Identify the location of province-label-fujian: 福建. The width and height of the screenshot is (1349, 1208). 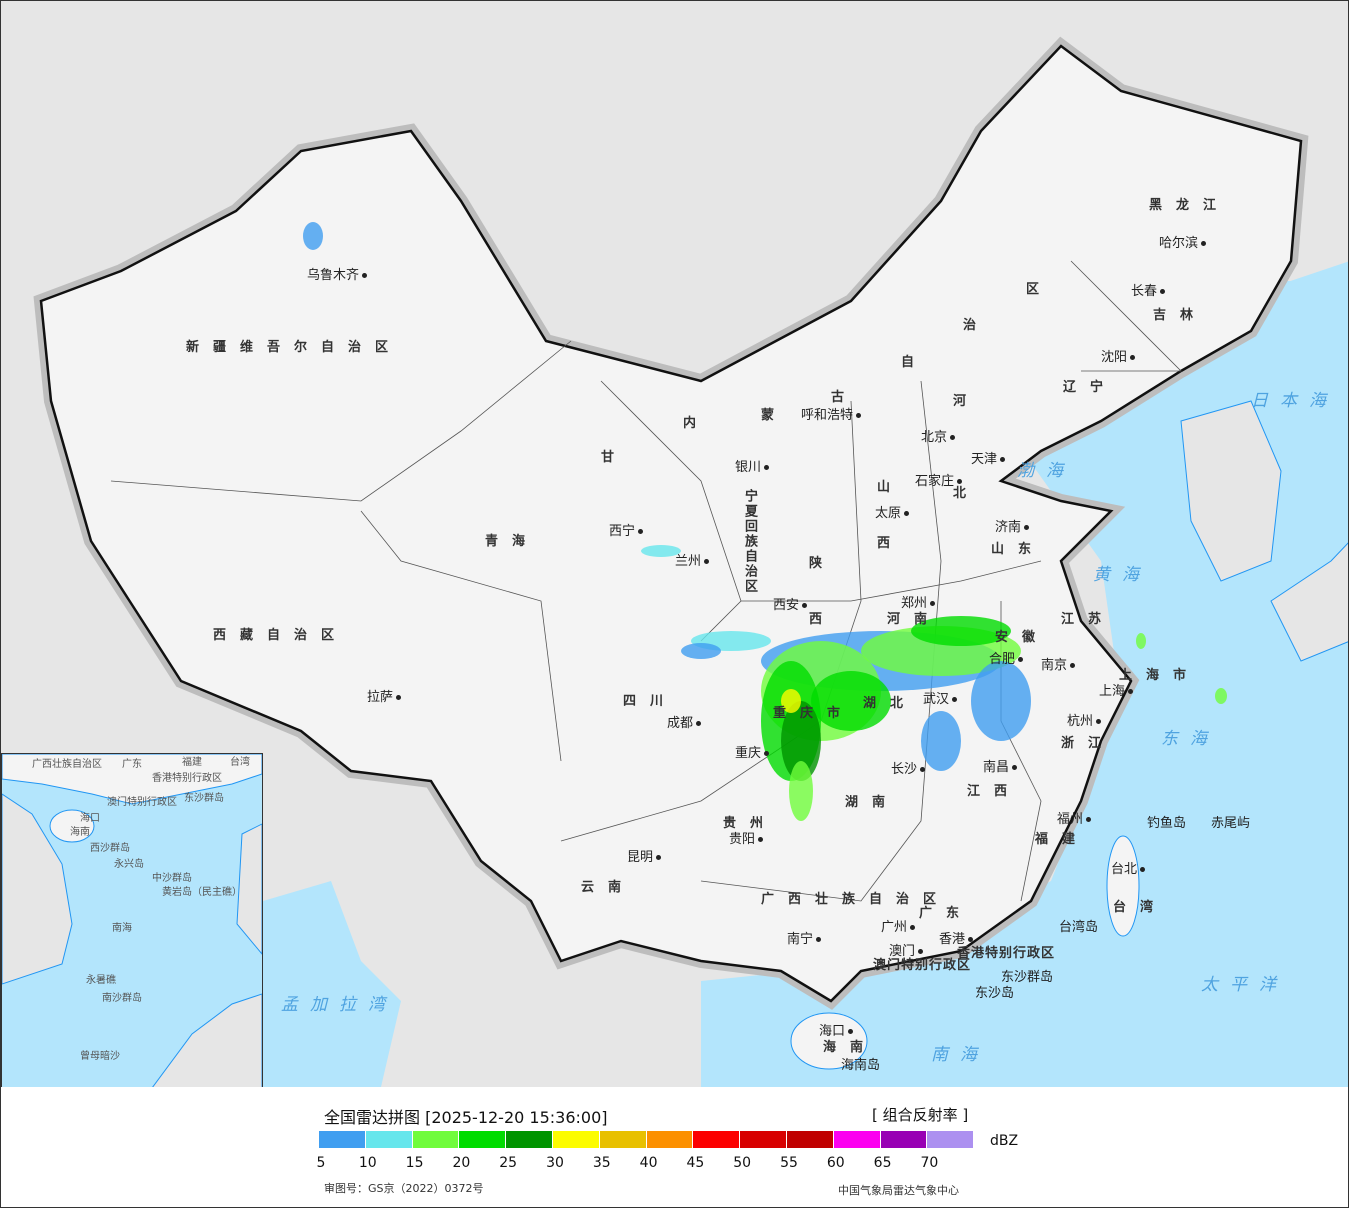
(1062, 839).